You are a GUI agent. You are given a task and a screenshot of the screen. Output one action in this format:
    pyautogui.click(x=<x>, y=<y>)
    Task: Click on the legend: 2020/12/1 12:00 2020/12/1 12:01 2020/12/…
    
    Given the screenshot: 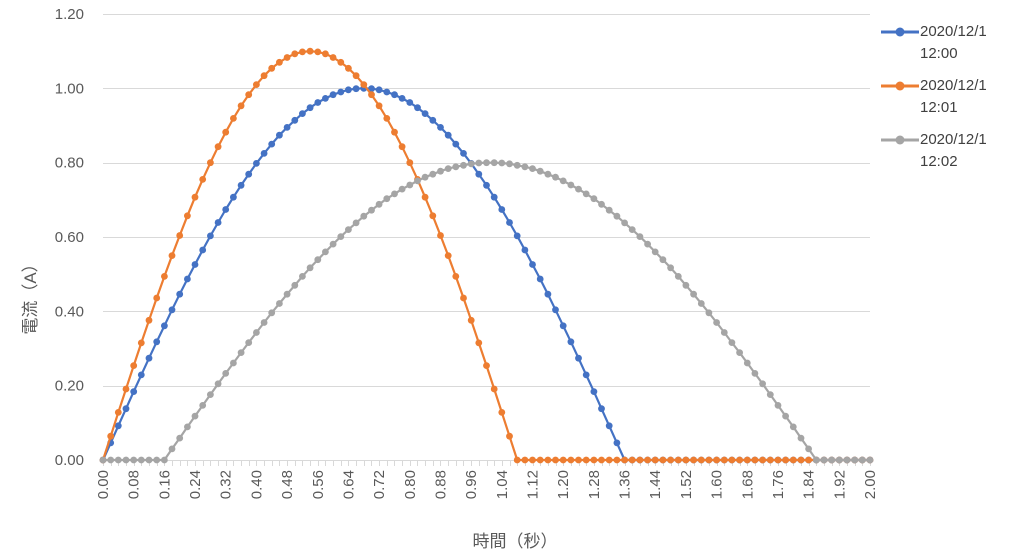 What is the action you would take?
    pyautogui.click(x=952, y=102)
    